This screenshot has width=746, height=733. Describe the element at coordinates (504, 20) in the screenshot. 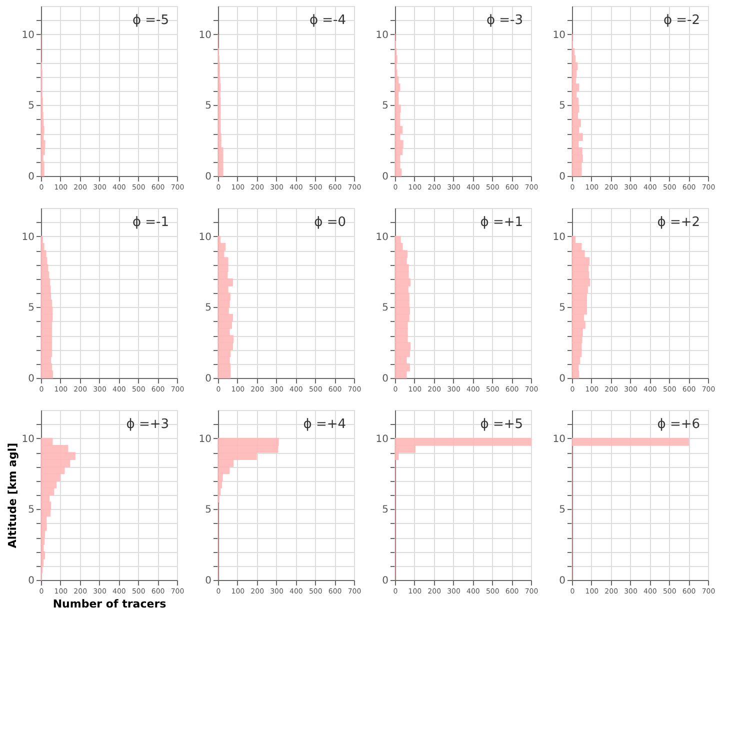

I see `text: ϕ =-3` at that location.